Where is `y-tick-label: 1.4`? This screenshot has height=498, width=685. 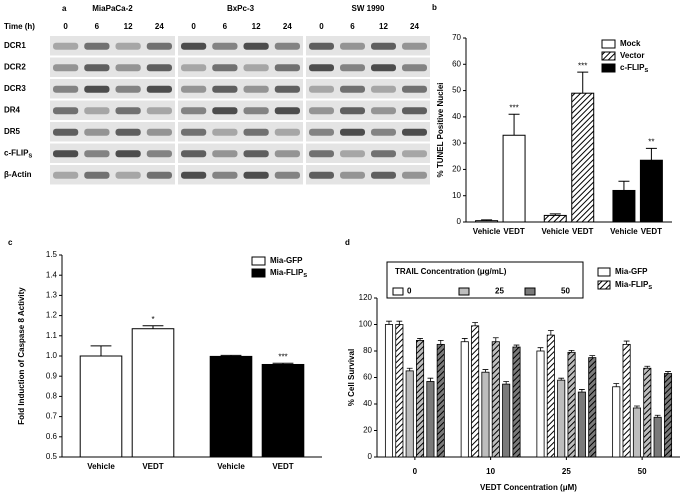
y-tick-label: 1.4 is located at coordinates (52, 274).